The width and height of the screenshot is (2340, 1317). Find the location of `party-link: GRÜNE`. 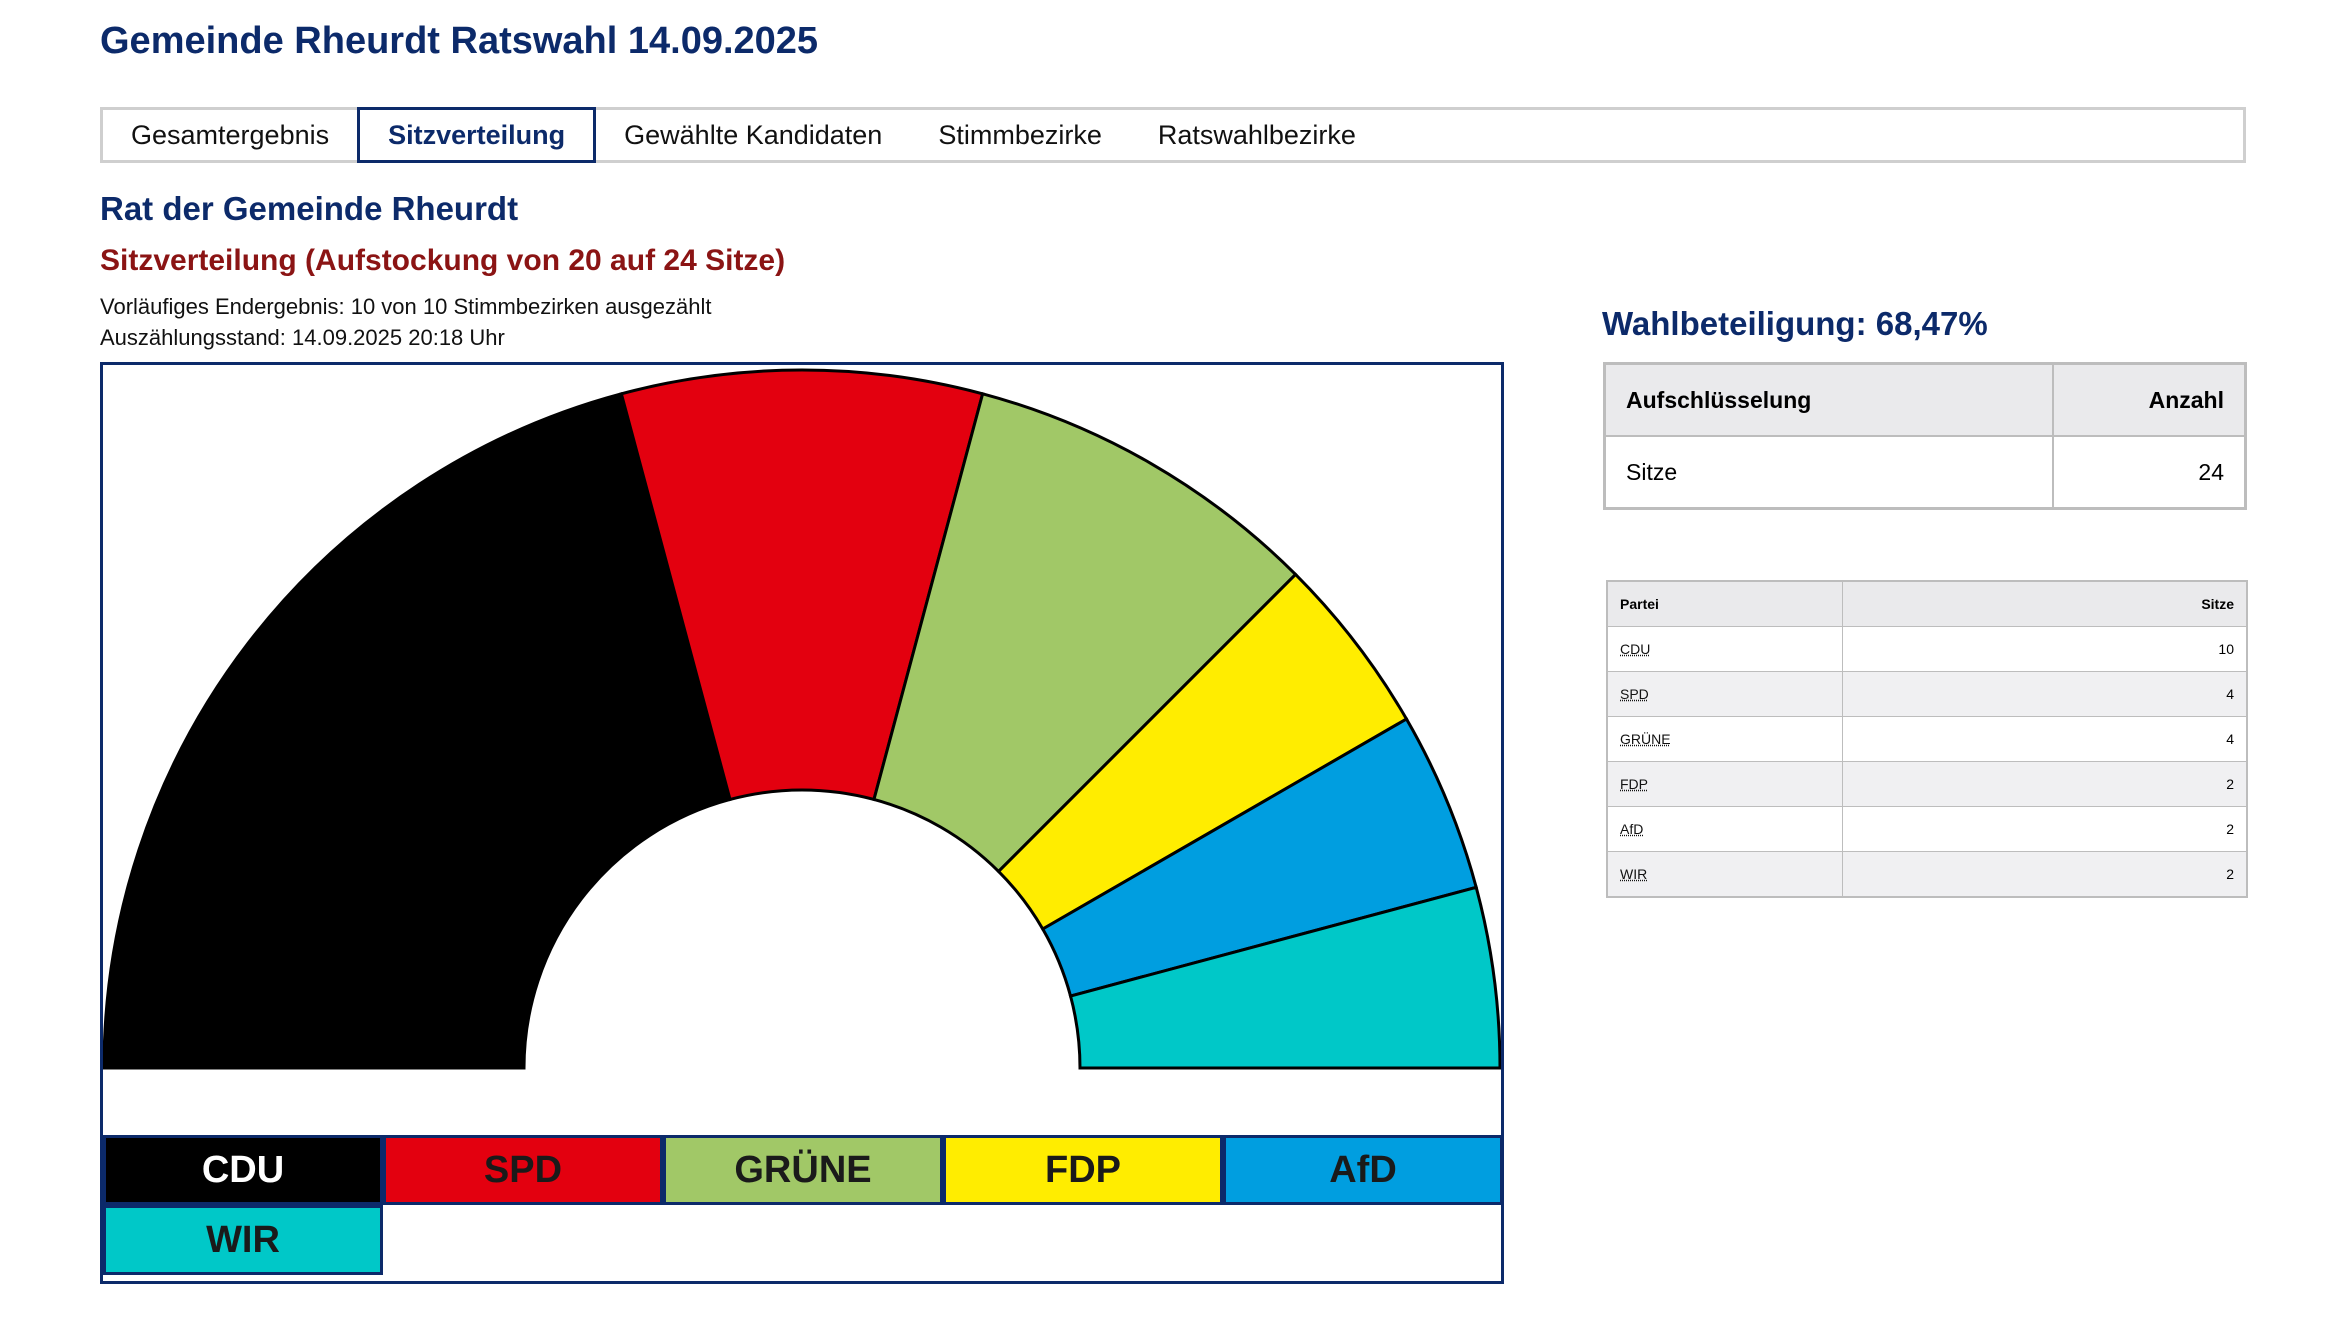

party-link: GRÜNE is located at coordinates (1645, 739).